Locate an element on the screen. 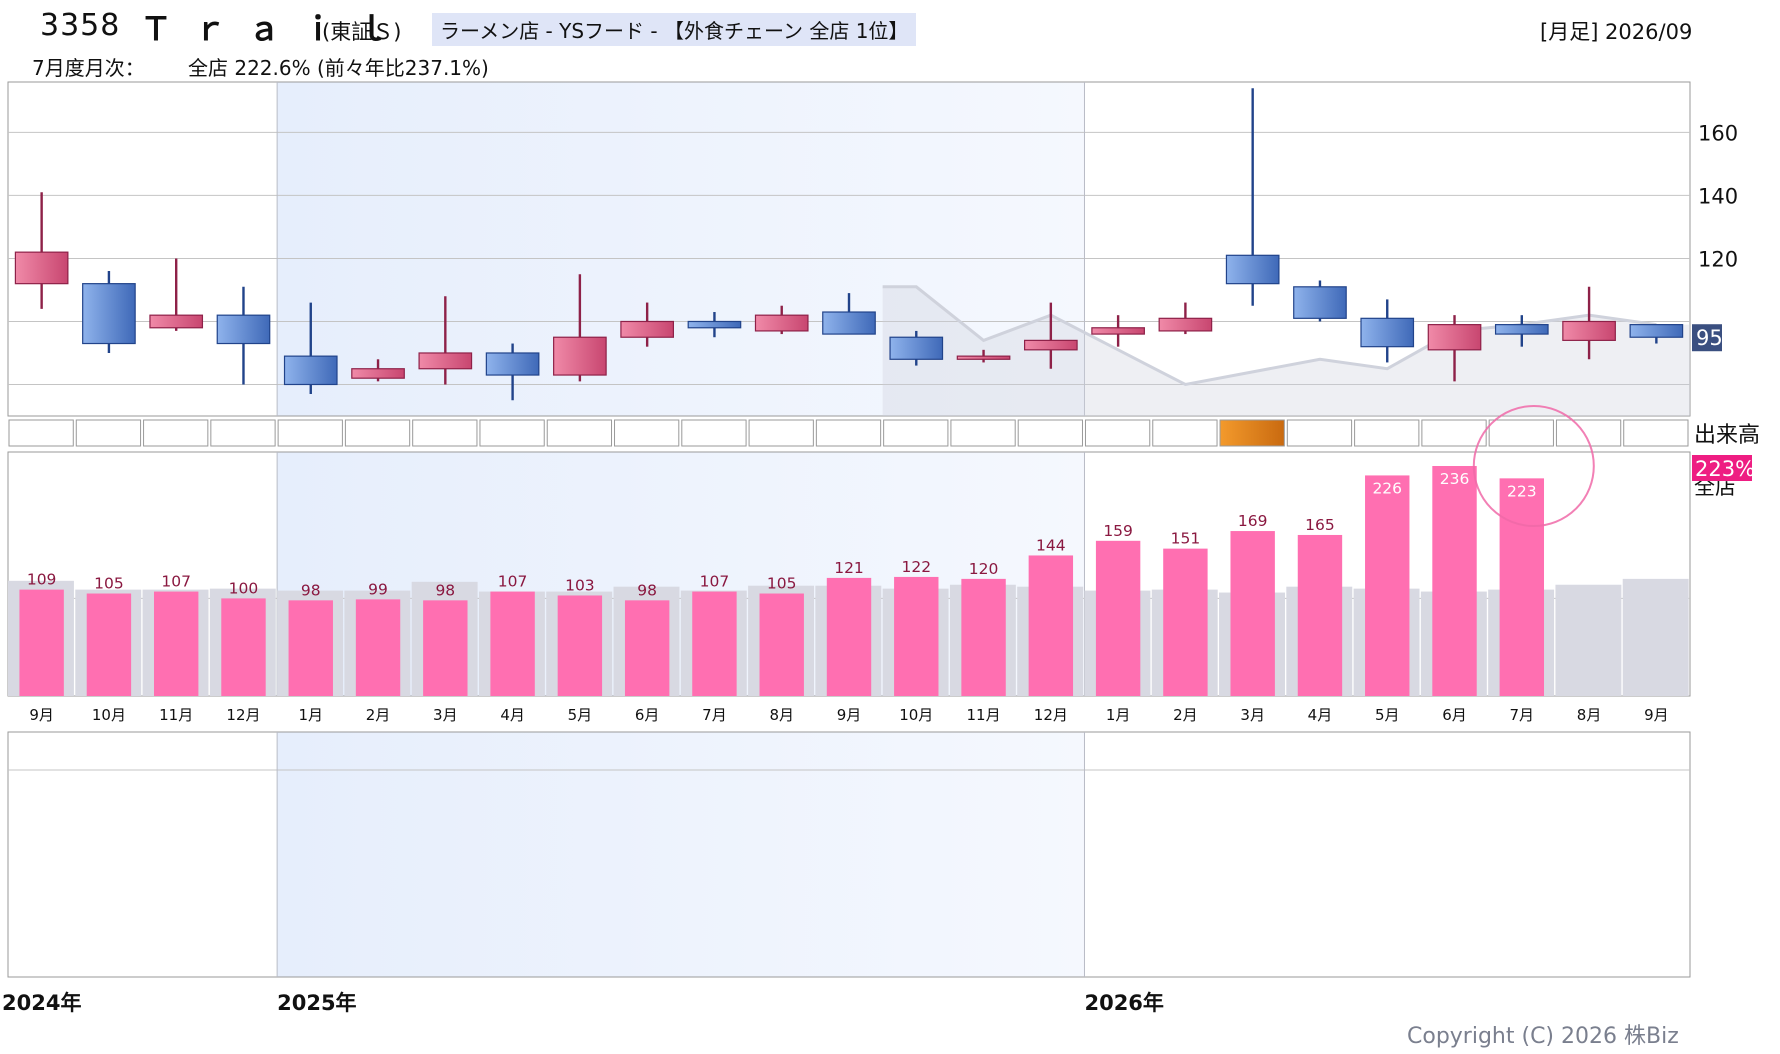 The image size is (1780, 1054). bar-data-label: 109 is located at coordinates (42, 580).